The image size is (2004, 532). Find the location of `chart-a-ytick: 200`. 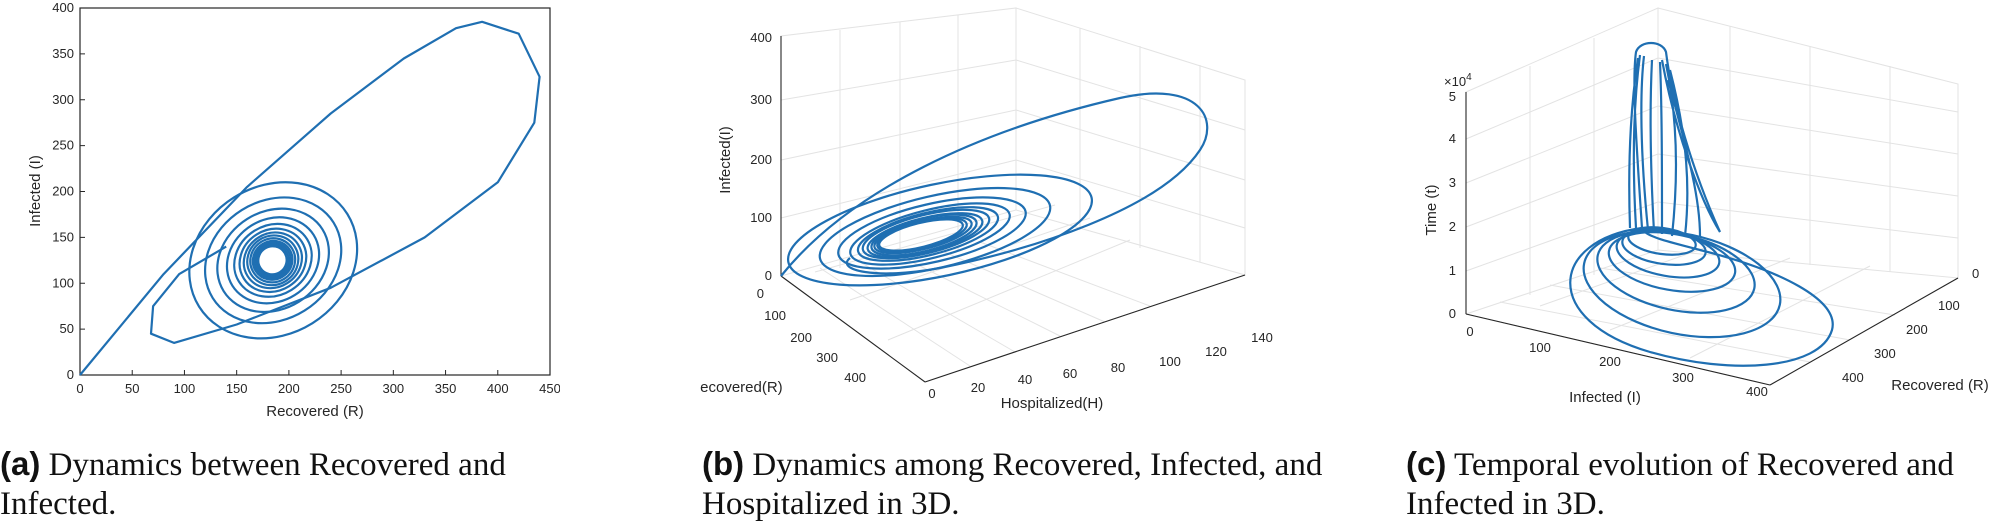

chart-a-ytick: 200 is located at coordinates (63, 191).